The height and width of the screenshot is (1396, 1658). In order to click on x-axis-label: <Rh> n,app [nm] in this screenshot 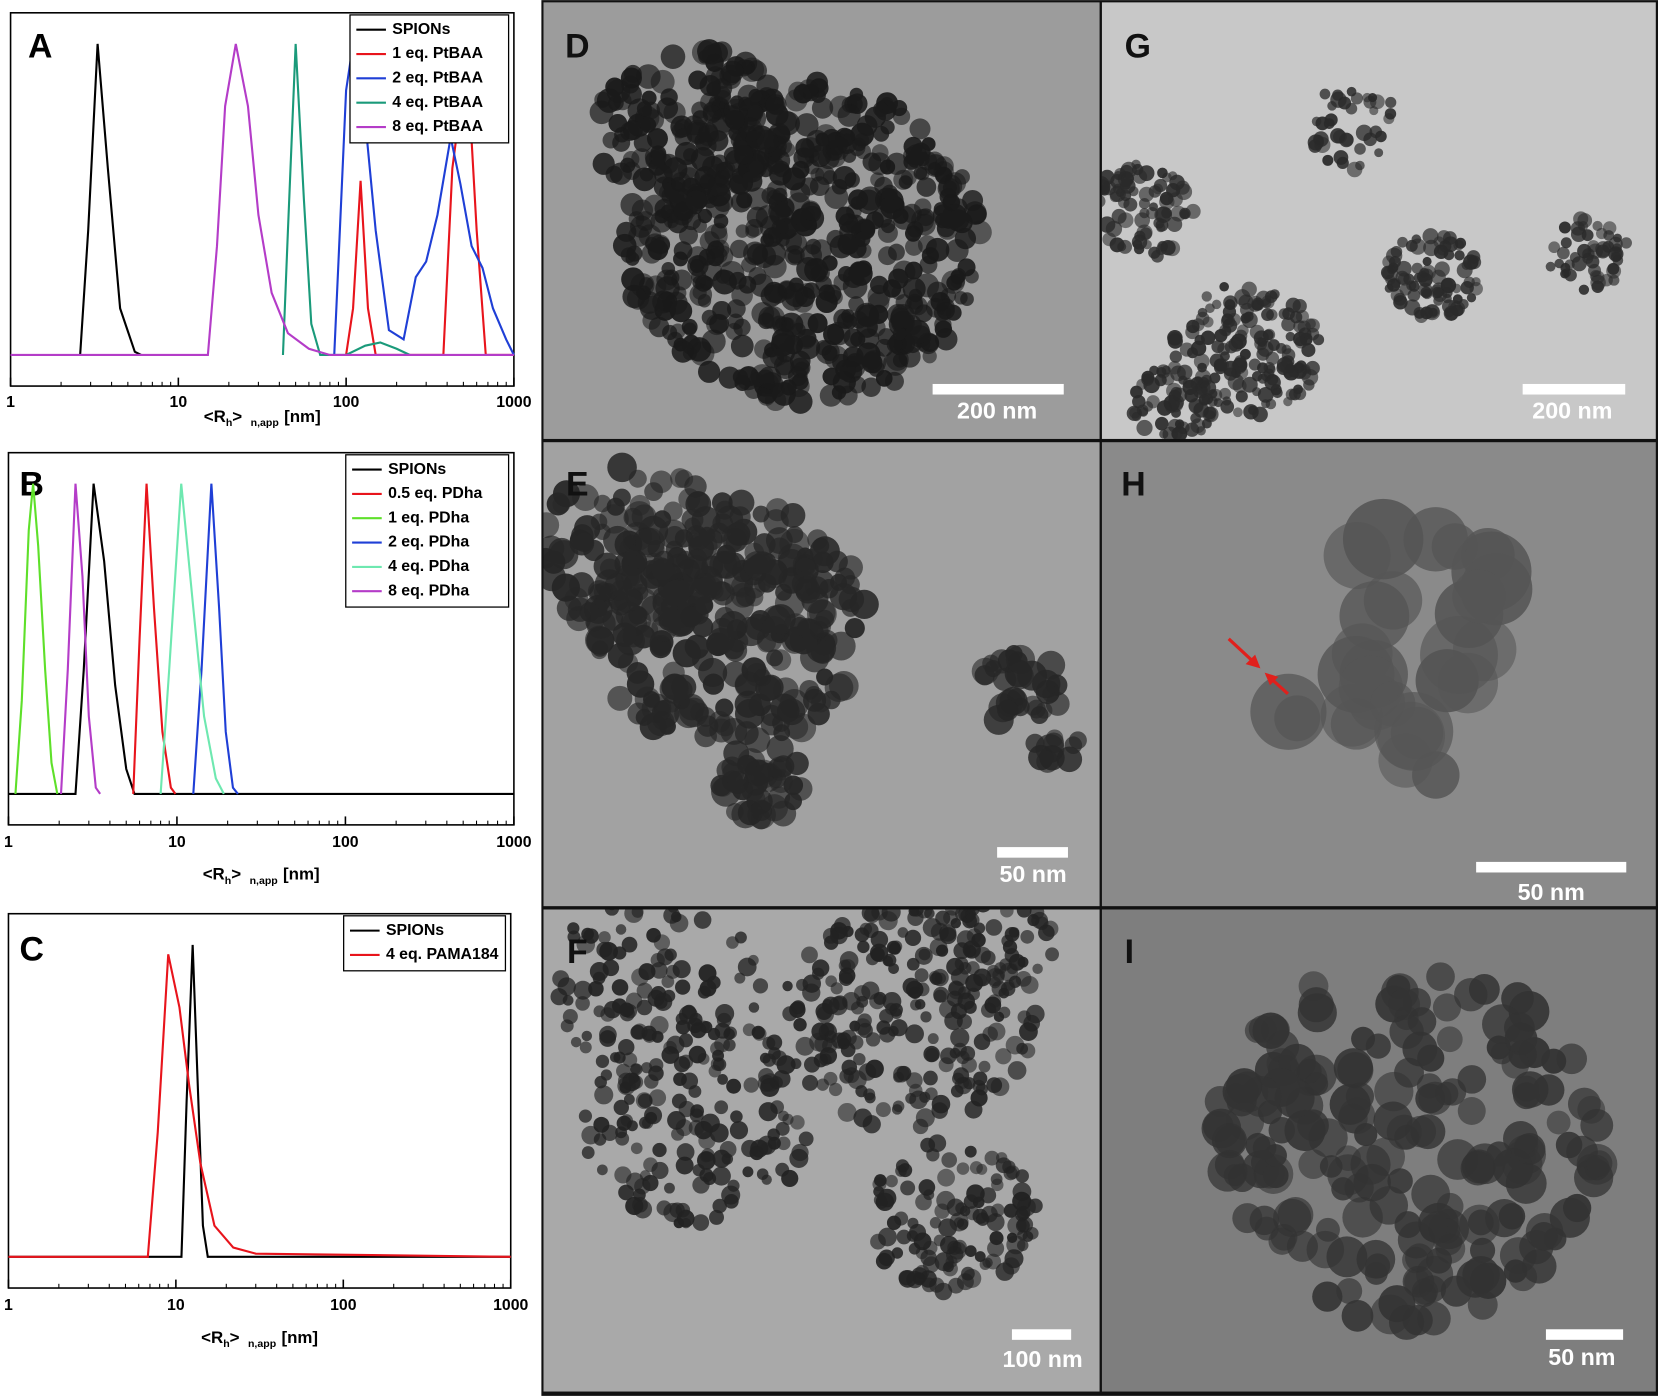, I will do `click(262, 418)`.